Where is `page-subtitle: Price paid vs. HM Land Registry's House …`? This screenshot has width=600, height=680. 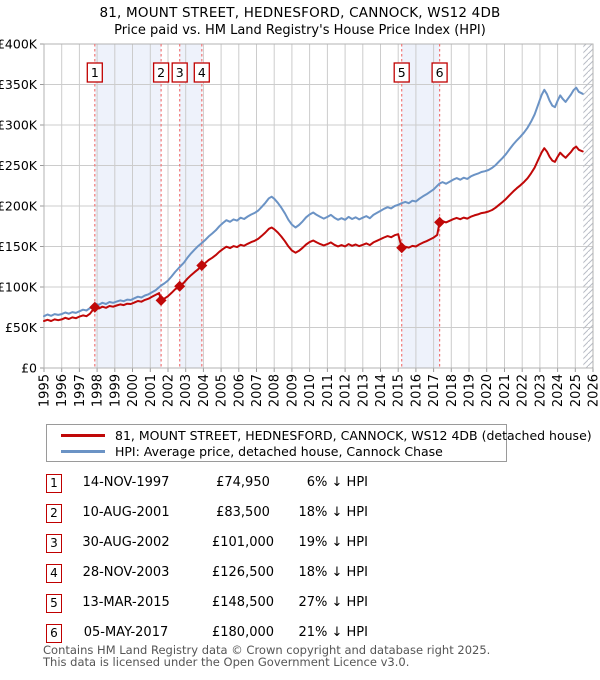
page-subtitle: Price paid vs. HM Land Registry's House … is located at coordinates (300, 30).